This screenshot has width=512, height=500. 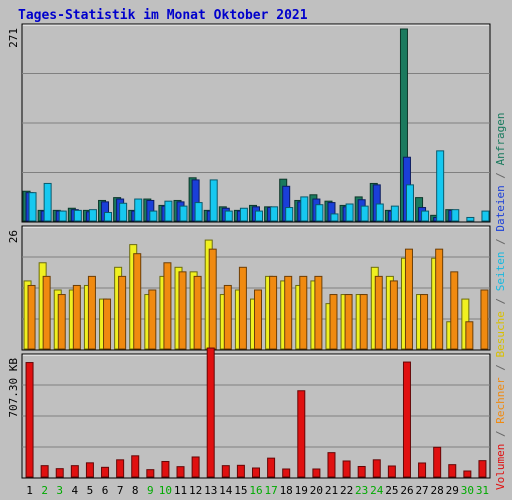 What do you see at coordinates (301, 490) in the screenshot?
I see `x-tick-label: 19` at bounding box center [301, 490].